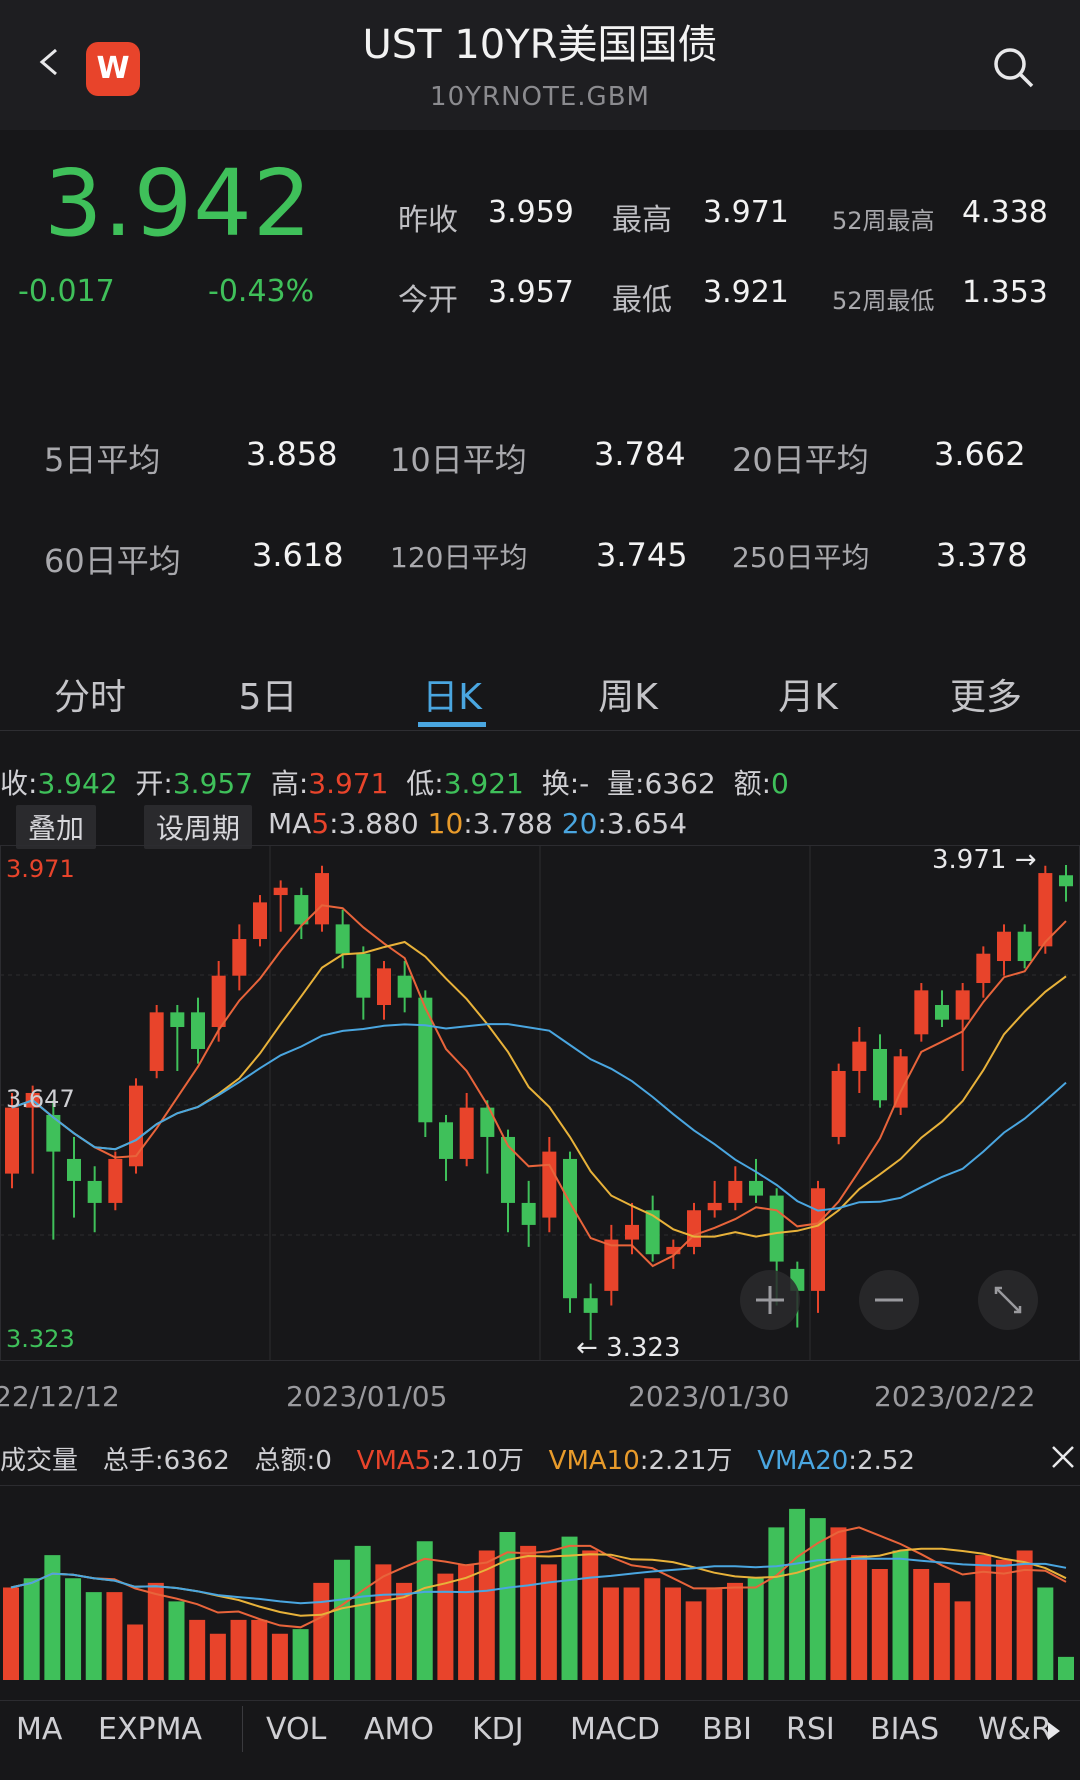  Describe the element at coordinates (1008, 1300) in the screenshot. I see `fullscreen-icon` at that location.